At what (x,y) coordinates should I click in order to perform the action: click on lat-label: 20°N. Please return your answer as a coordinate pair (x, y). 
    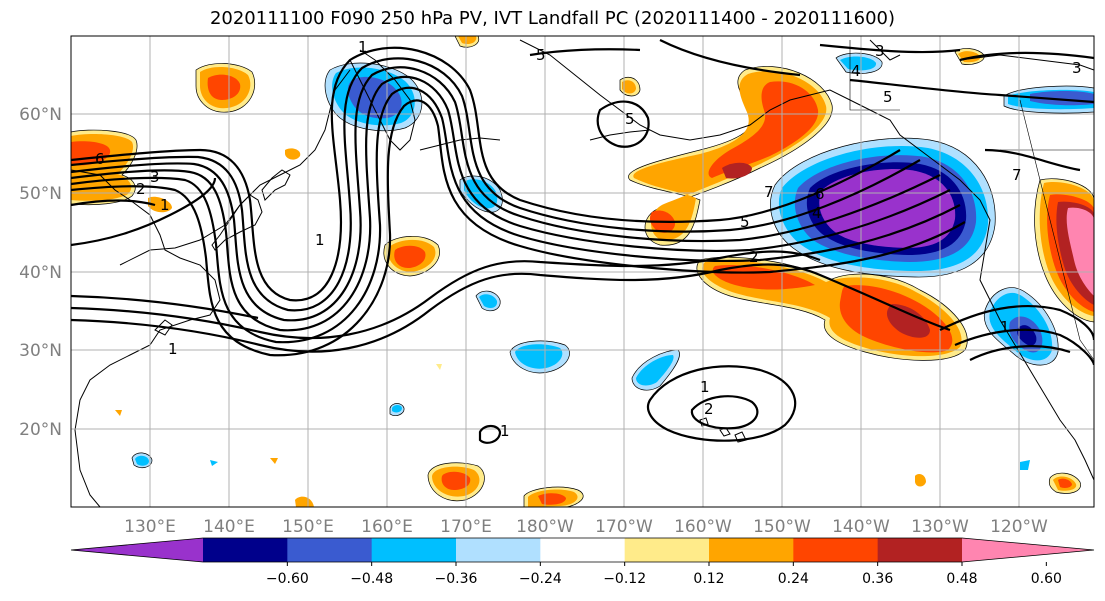
    Looking at the image, I should click on (40, 430).